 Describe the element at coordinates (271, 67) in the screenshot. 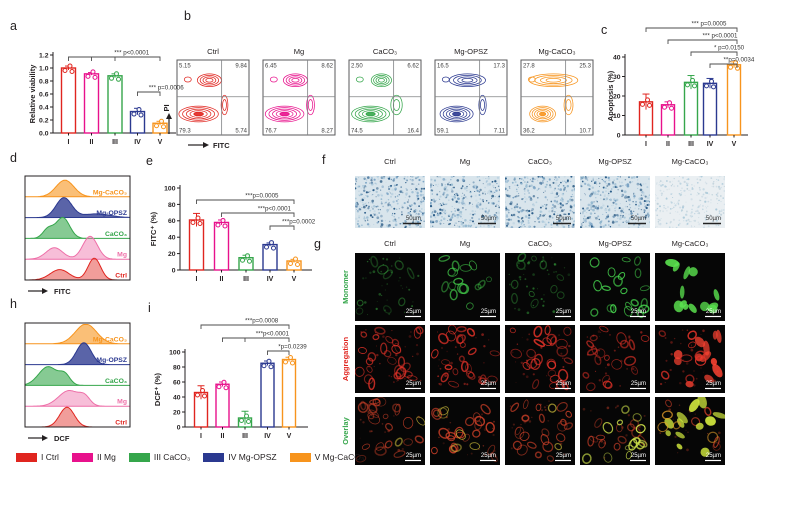

I see `svg-text: 6.45` at that location.